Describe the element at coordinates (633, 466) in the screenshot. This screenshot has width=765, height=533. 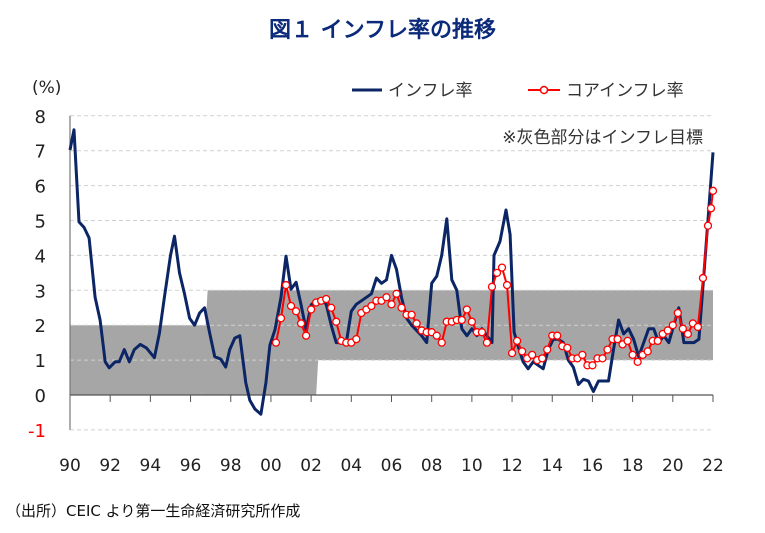
I see `x-tick-label: 18` at that location.